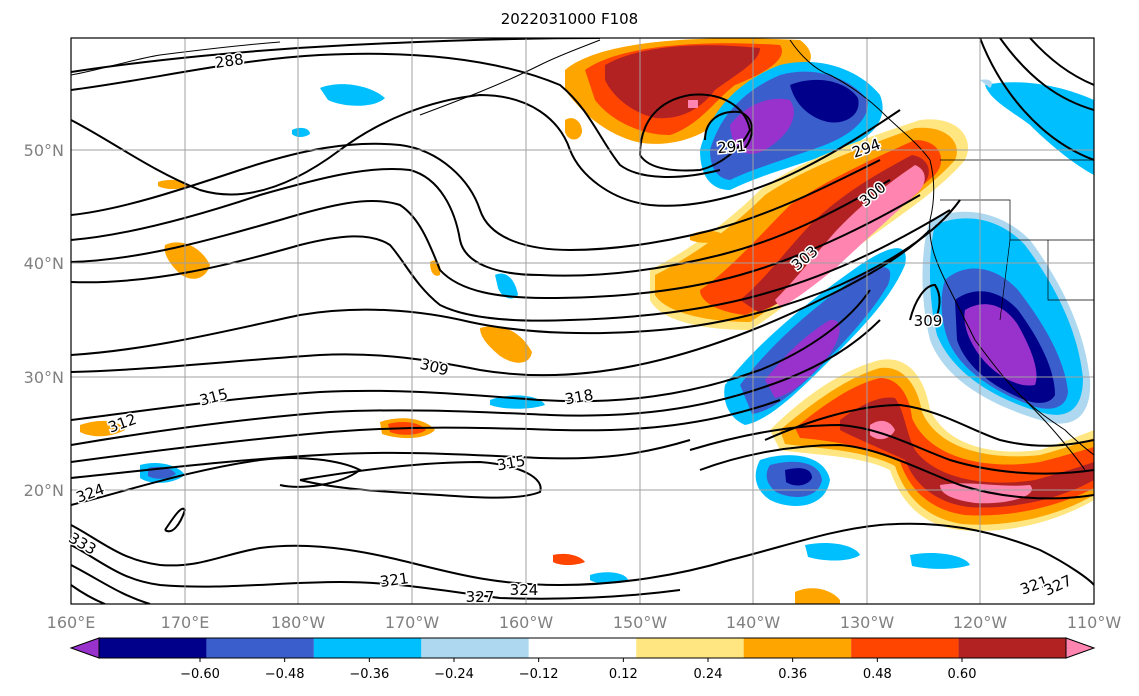 This screenshot has width=1139, height=696. Describe the element at coordinates (1094, 622) in the screenshot. I see `longitude-label: 110°W` at that location.